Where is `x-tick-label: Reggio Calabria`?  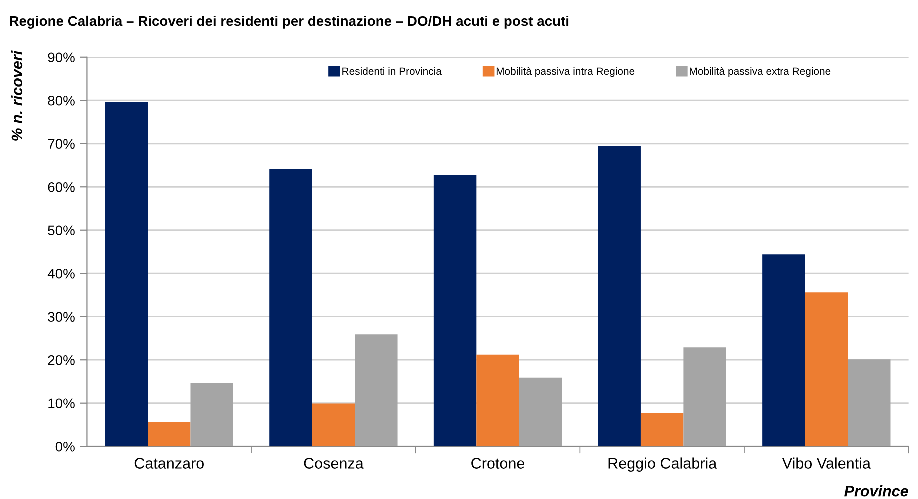
x-tick-label: Reggio Calabria is located at coordinates (663, 465).